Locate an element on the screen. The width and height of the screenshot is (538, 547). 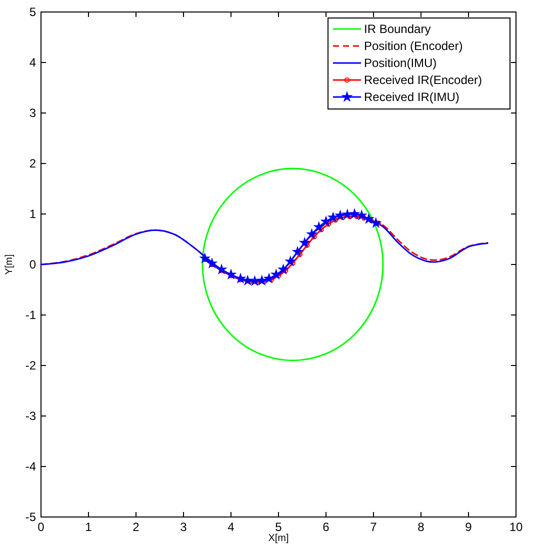
y-tick-label: -5 is located at coordinates (30, 517).